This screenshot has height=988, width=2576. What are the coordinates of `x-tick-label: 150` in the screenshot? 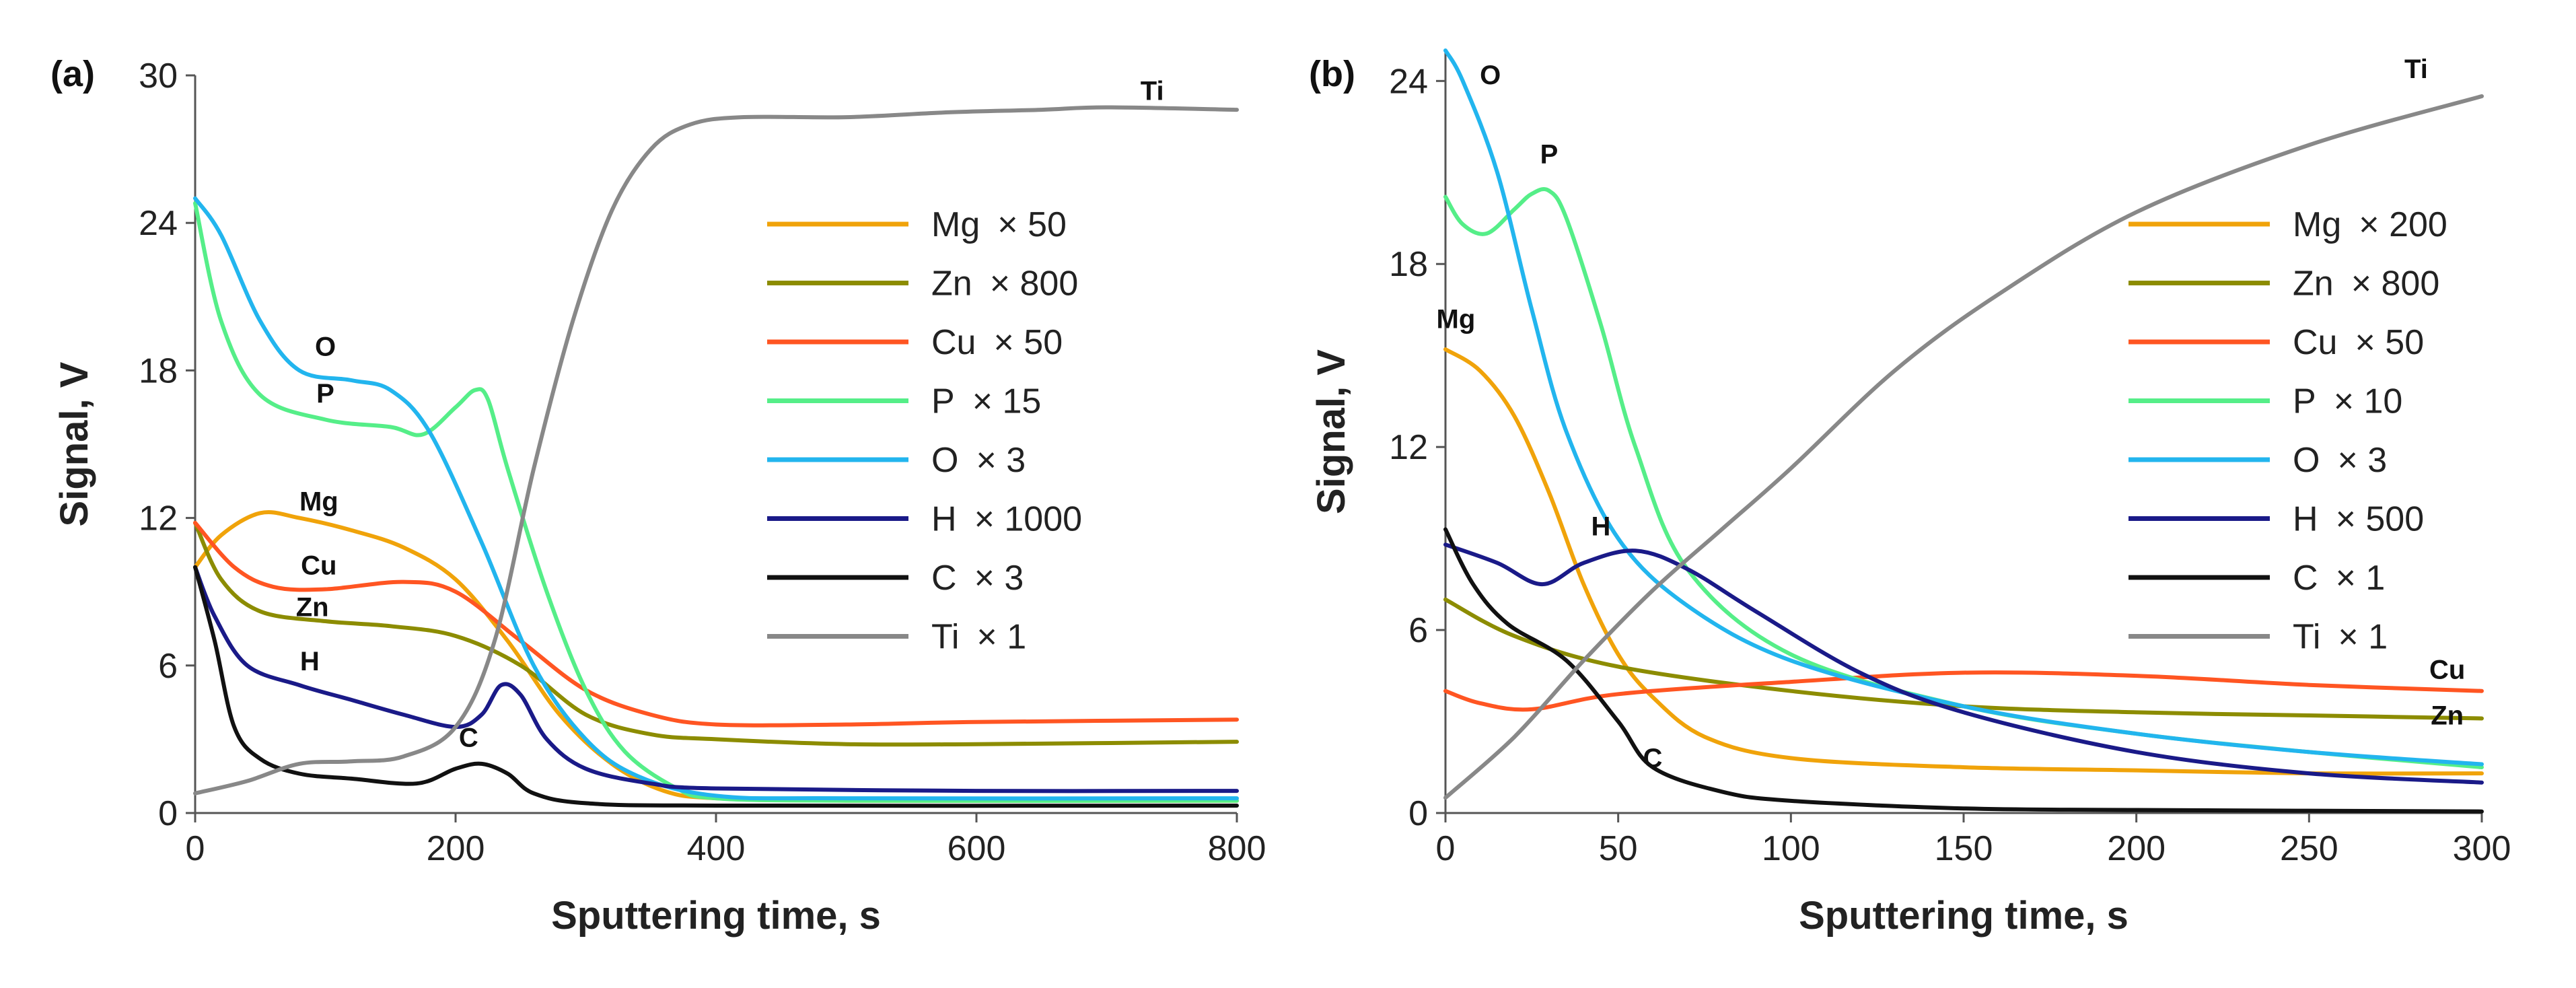 It's located at (1964, 848).